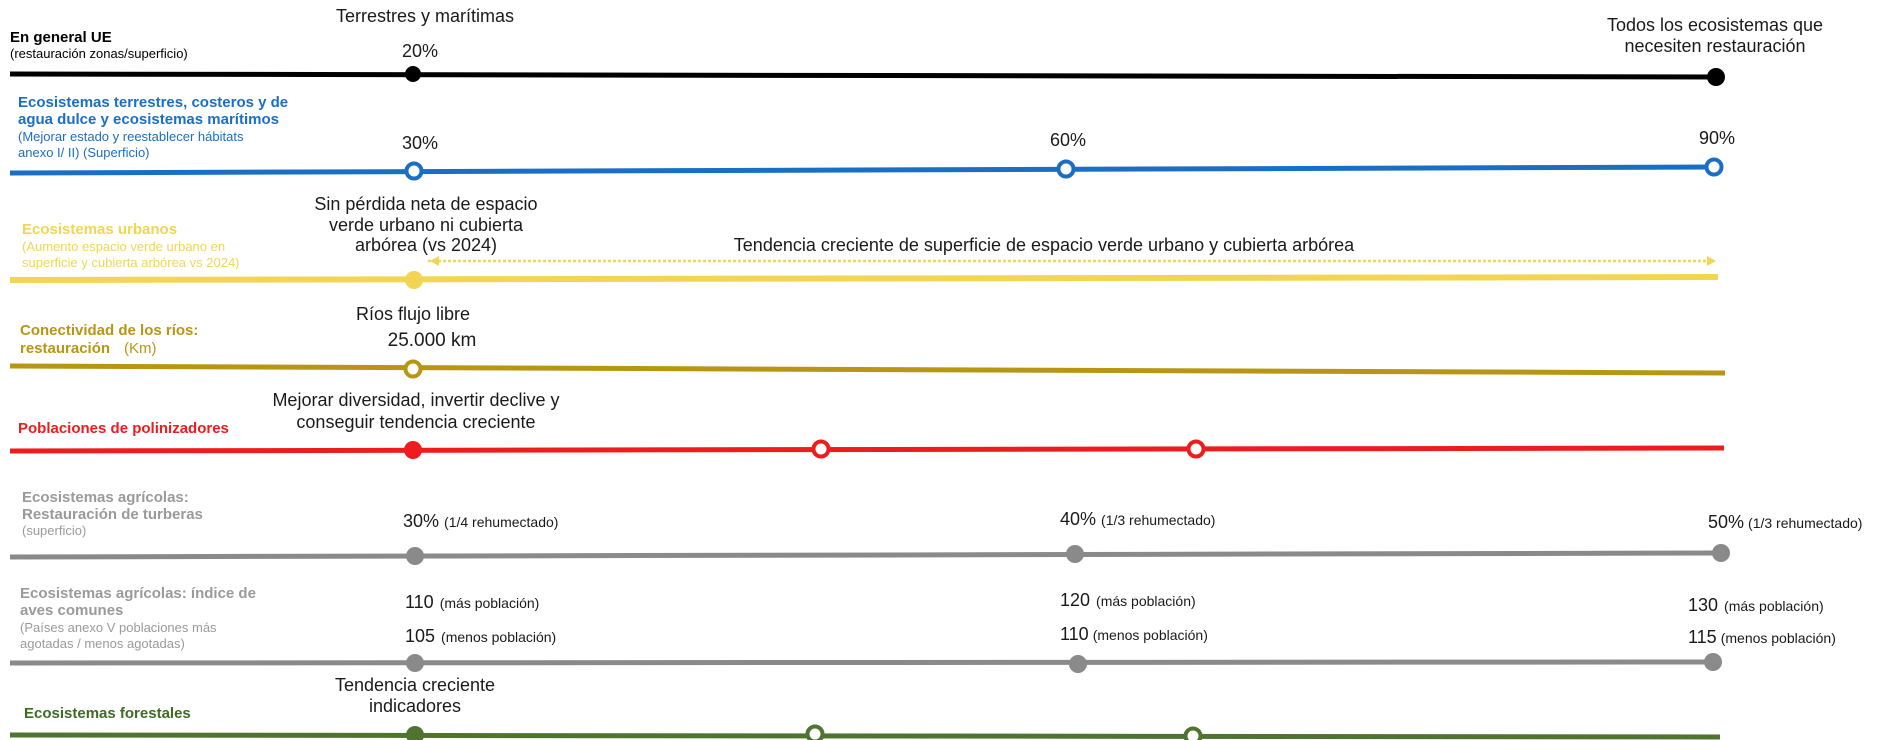 The height and width of the screenshot is (740, 1890). I want to click on row-grey1-note-40: (1/3 rehumectado), so click(1158, 520).